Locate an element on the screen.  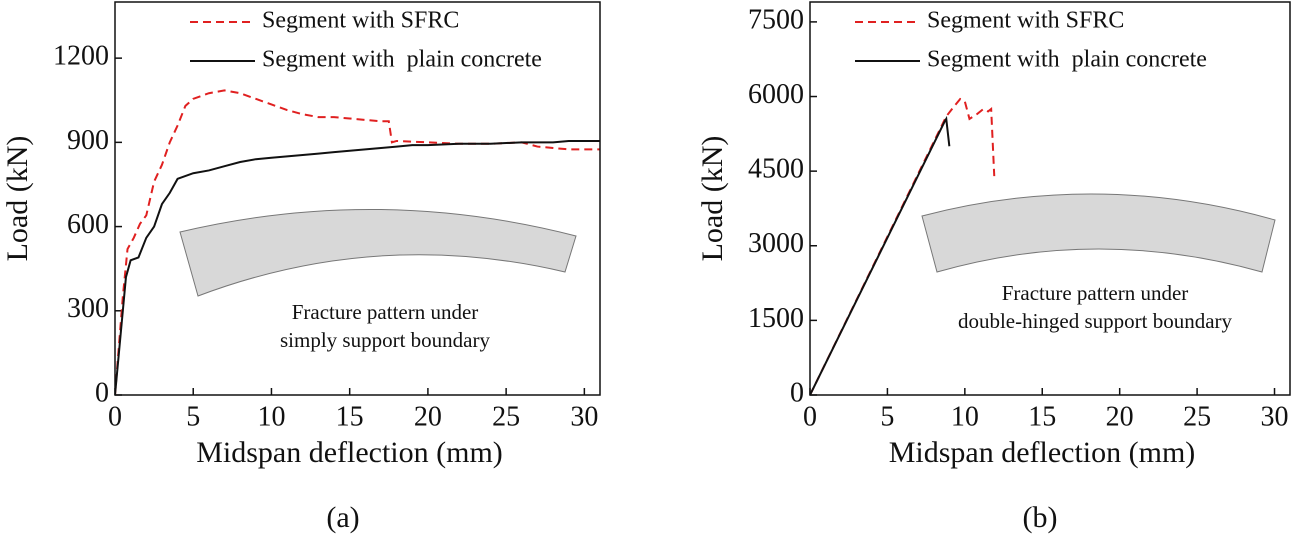
y-tick-label: 600 is located at coordinates (88, 224).